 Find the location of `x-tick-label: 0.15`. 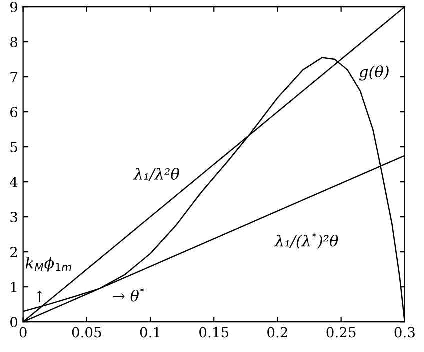

x-tick-label: 0.15 is located at coordinates (214, 332).